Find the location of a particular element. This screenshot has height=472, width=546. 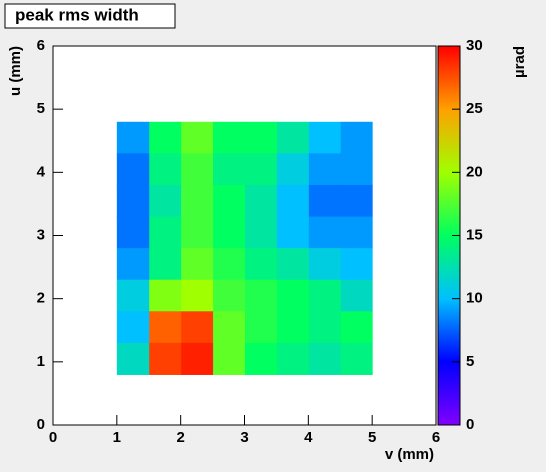

x-tick-label: 3 is located at coordinates (244, 437).